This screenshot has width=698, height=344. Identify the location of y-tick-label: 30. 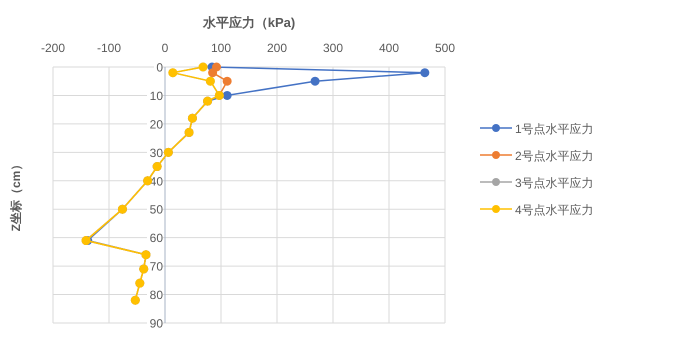
(157, 153).